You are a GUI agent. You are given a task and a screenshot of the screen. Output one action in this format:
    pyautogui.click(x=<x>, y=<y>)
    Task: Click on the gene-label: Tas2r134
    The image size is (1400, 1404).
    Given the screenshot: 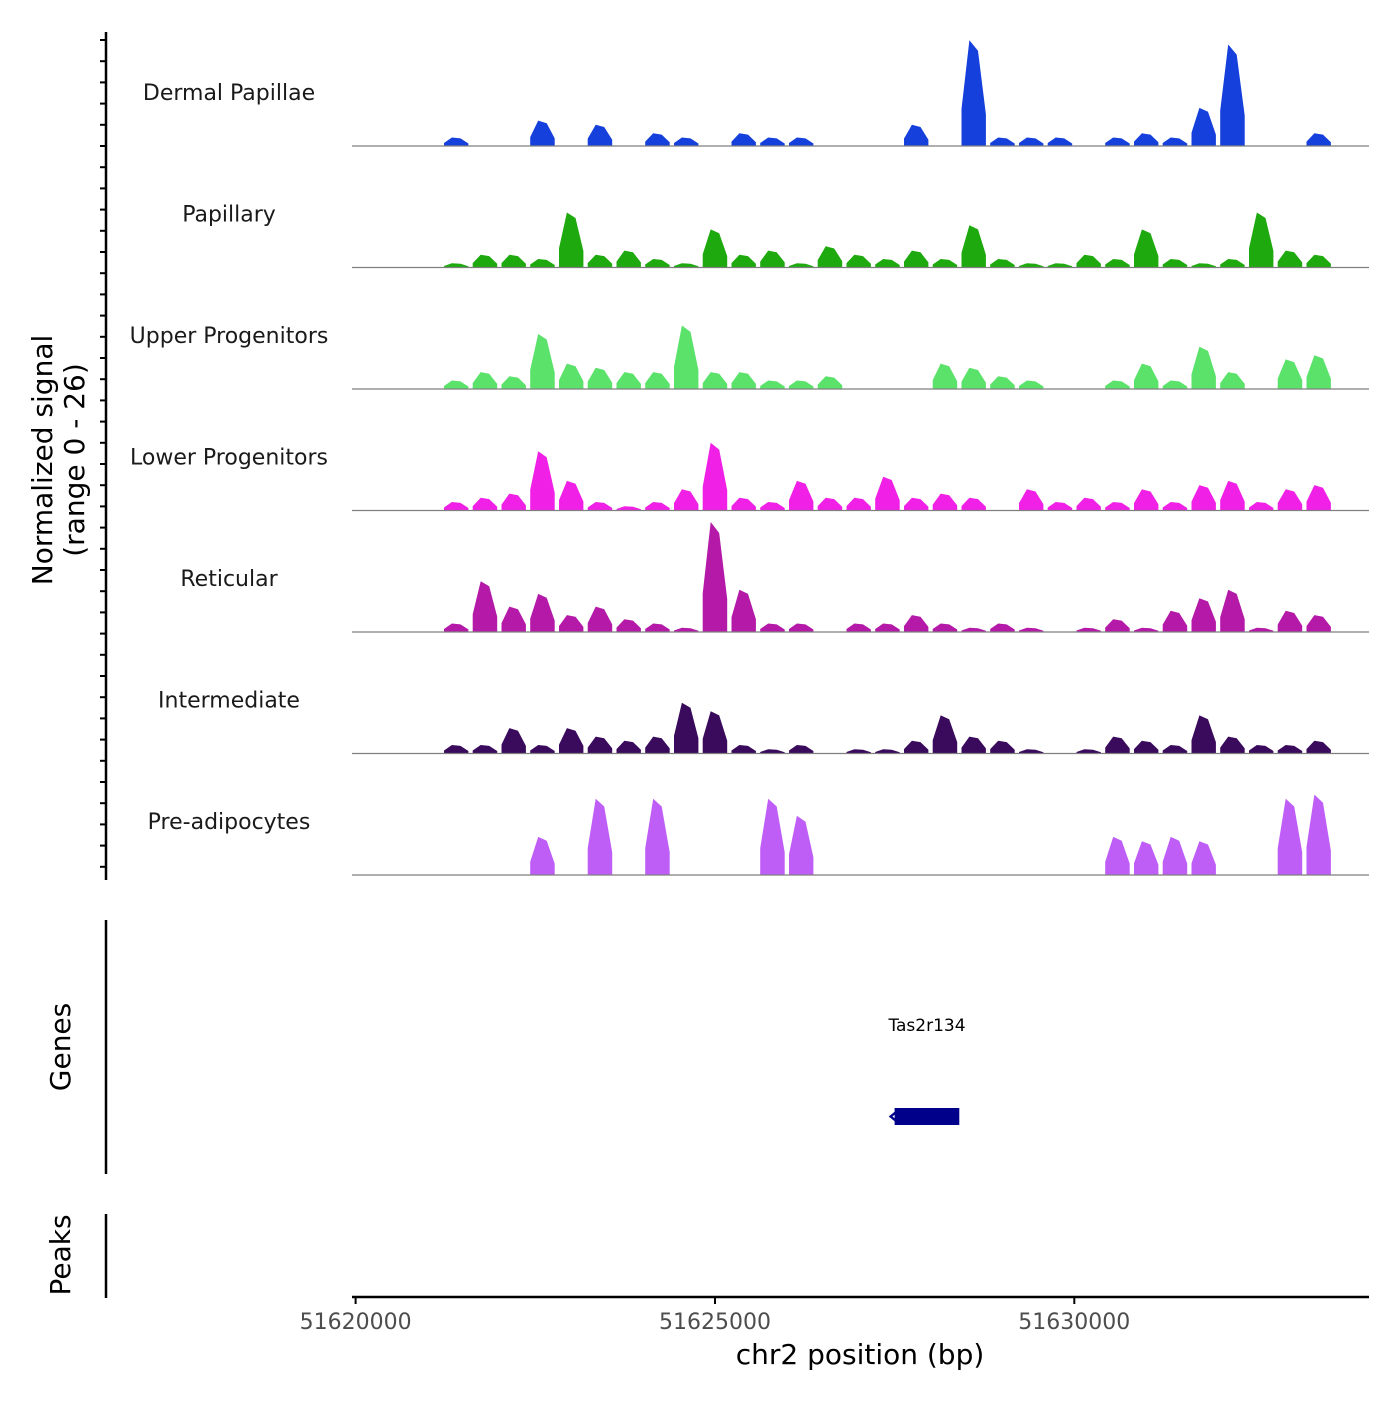 What is the action you would take?
    pyautogui.click(x=926, y=1026)
    